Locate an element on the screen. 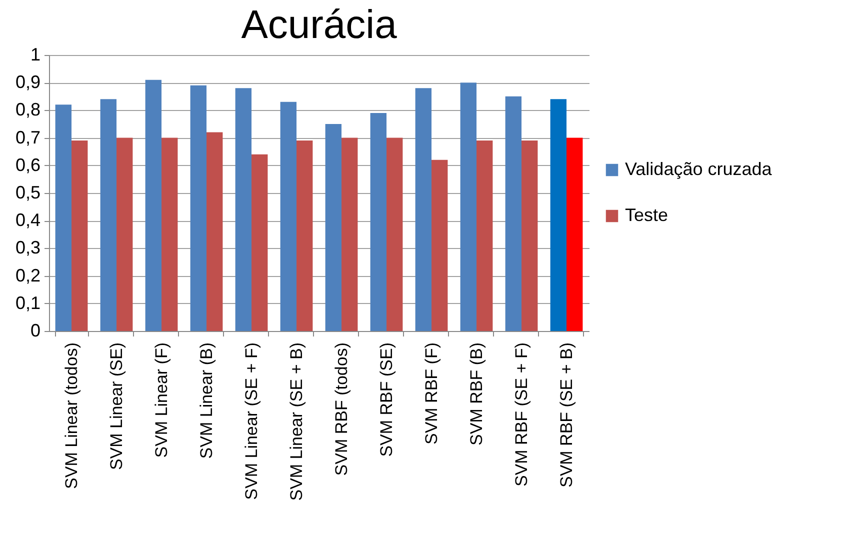 Image resolution: width=858 pixels, height=541 pixels. x-tick-label: SVM RBF (SE + F) is located at coordinates (521, 414).